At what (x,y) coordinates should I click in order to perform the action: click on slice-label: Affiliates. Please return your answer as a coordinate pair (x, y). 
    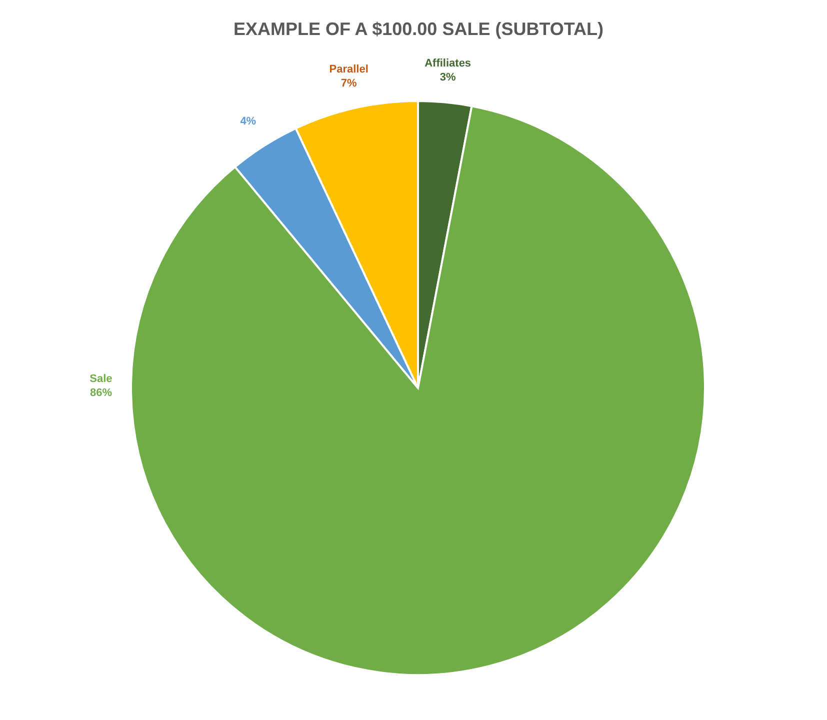
    Looking at the image, I should click on (448, 63).